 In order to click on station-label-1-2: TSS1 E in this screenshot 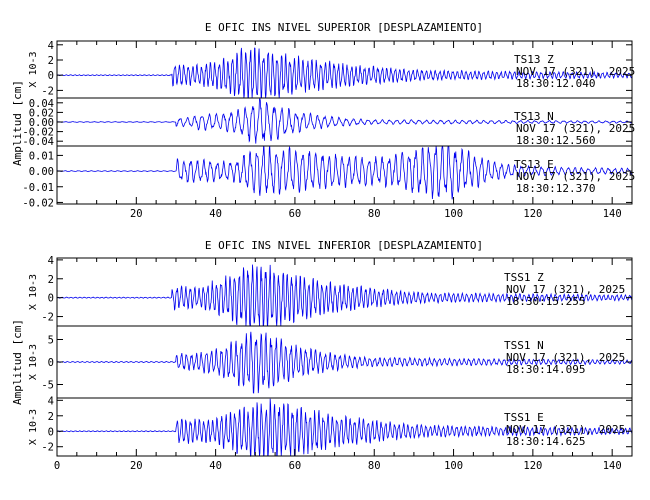, I will do `click(524, 417)`.